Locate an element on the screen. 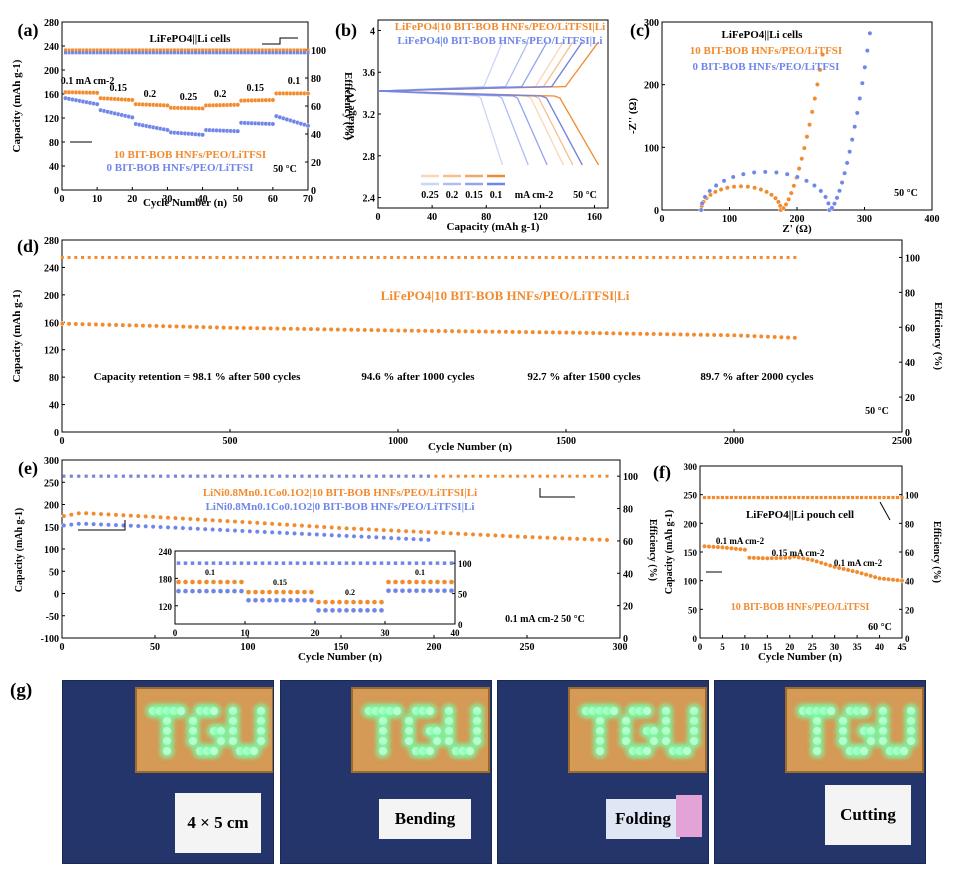 The width and height of the screenshot is (953, 871). panel-c-xtick-label: 300 is located at coordinates (864, 219).